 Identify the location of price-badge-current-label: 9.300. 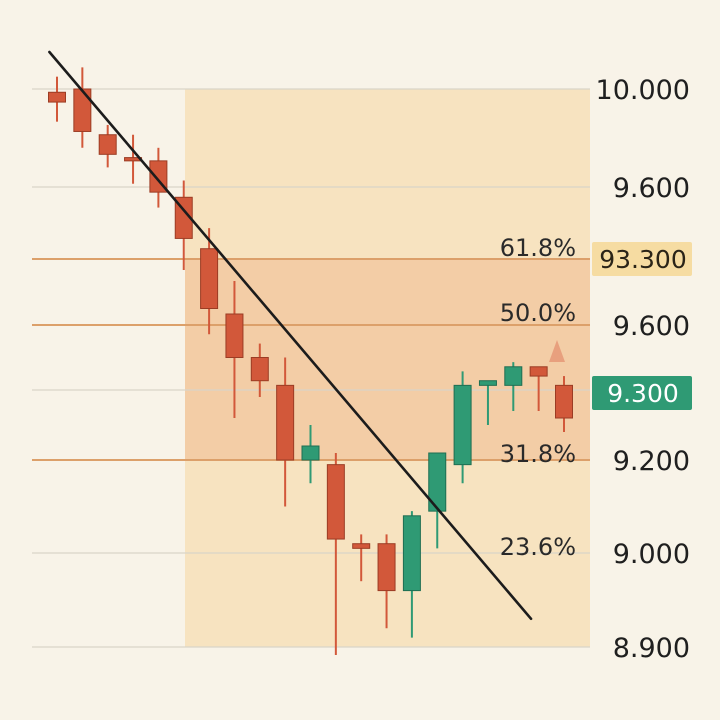
(643, 393).